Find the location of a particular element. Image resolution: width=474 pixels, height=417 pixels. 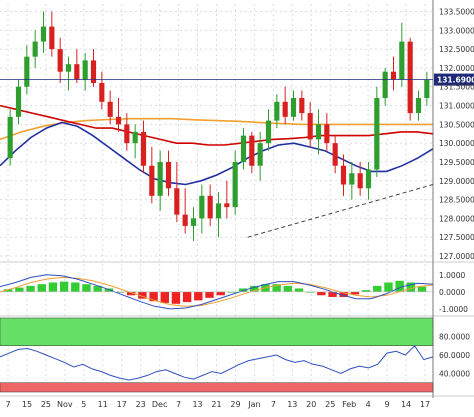

last-price-label: 131.6900 is located at coordinates (455, 80).